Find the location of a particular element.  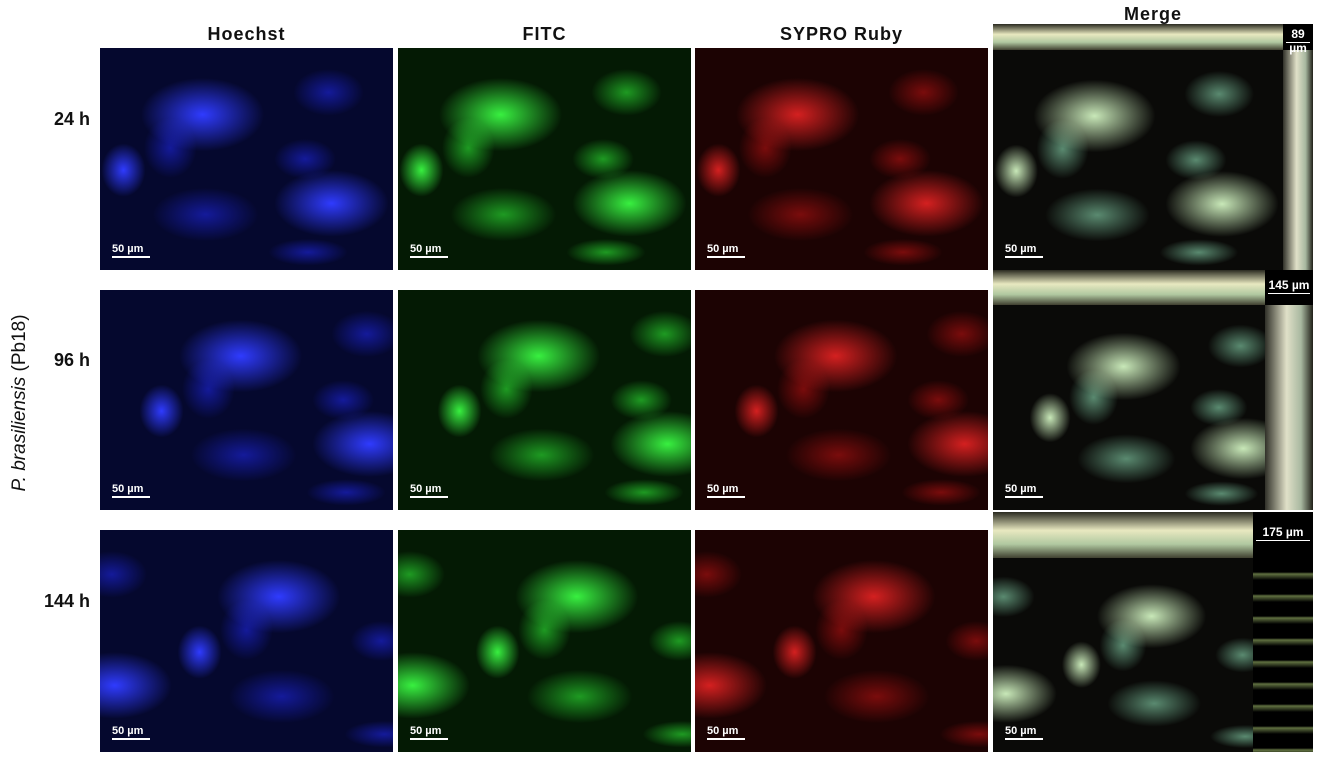

row-label: 96 h is located at coordinates (71, 360).